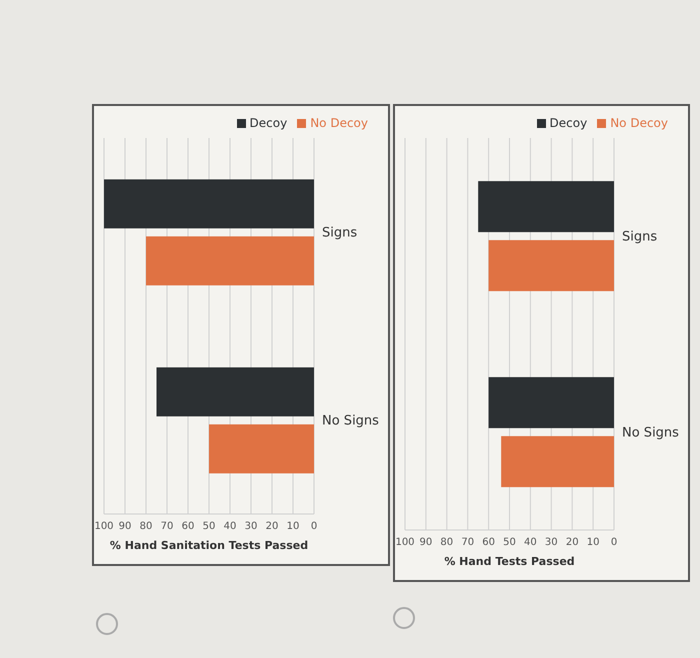 The height and width of the screenshot is (658, 700). I want to click on x-axis-title: % Hand Tests Passed, so click(509, 561).